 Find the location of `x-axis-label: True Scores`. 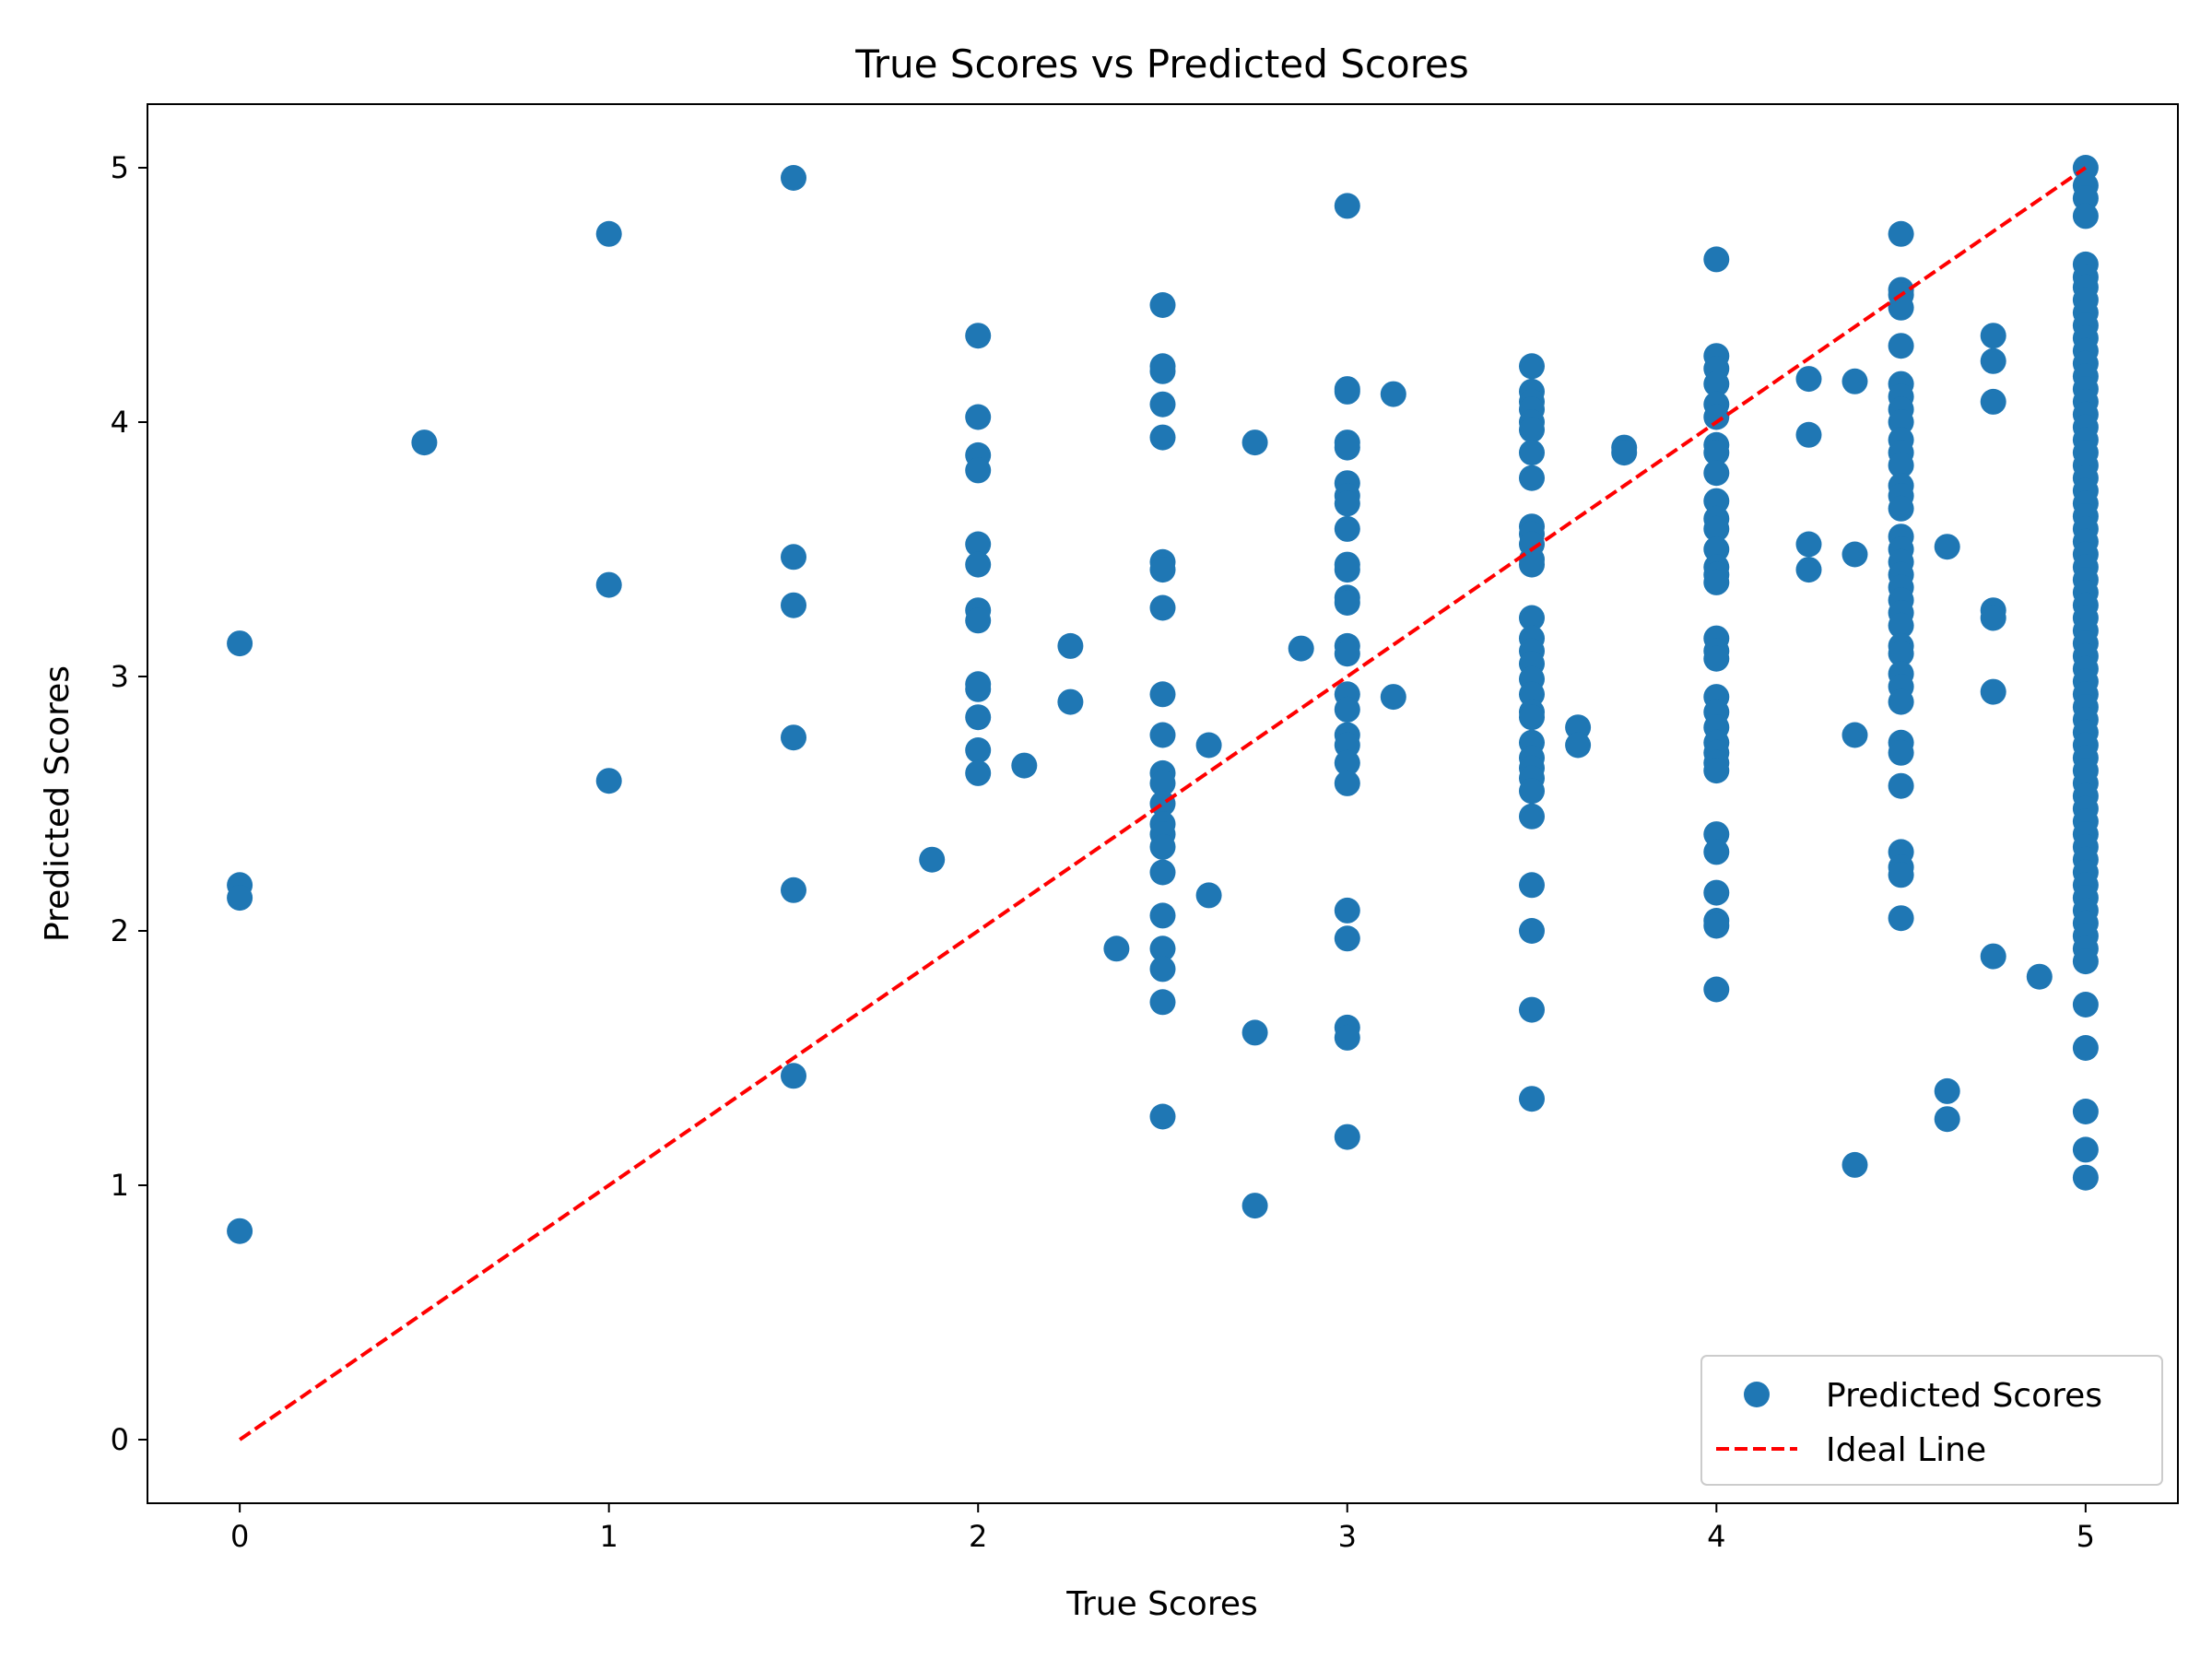

x-axis-label: True Scores is located at coordinates (1161, 1604).